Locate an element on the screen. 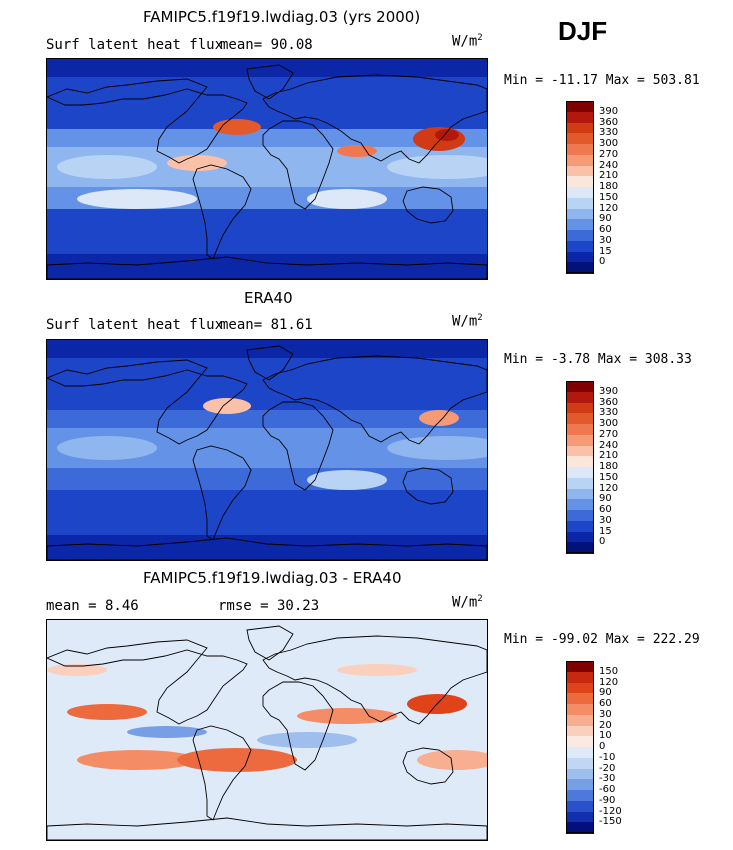 The width and height of the screenshot is (733, 850). colorbar-tick-label: -30 is located at coordinates (607, 779).